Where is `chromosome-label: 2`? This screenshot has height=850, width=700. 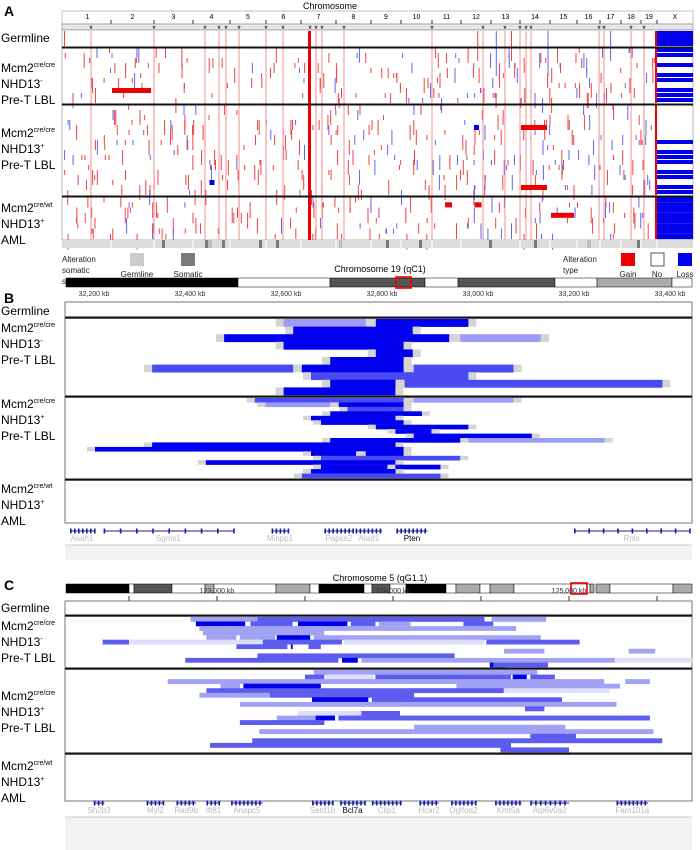 chromosome-label: 2 is located at coordinates (133, 17).